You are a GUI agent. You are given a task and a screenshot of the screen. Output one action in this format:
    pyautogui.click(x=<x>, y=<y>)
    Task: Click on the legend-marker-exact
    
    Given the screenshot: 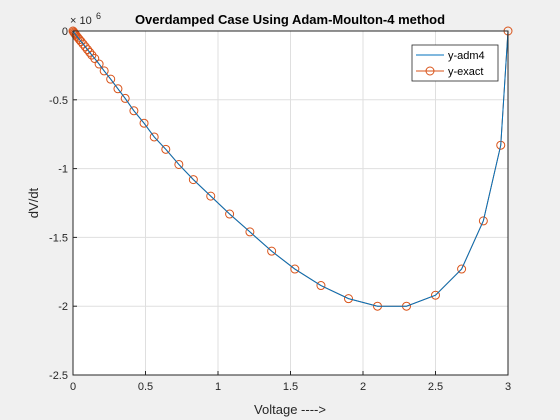 What is the action you would take?
    pyautogui.click(x=430, y=71)
    